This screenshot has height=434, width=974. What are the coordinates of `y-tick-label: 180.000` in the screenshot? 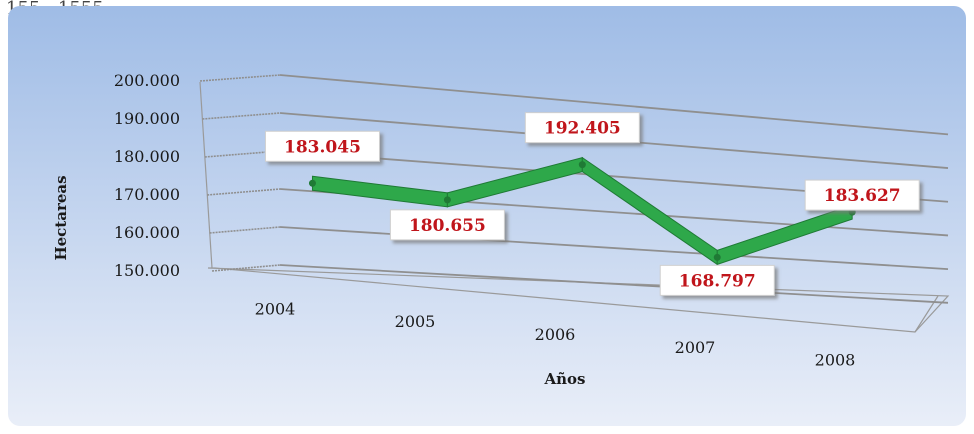 It's located at (147, 156).